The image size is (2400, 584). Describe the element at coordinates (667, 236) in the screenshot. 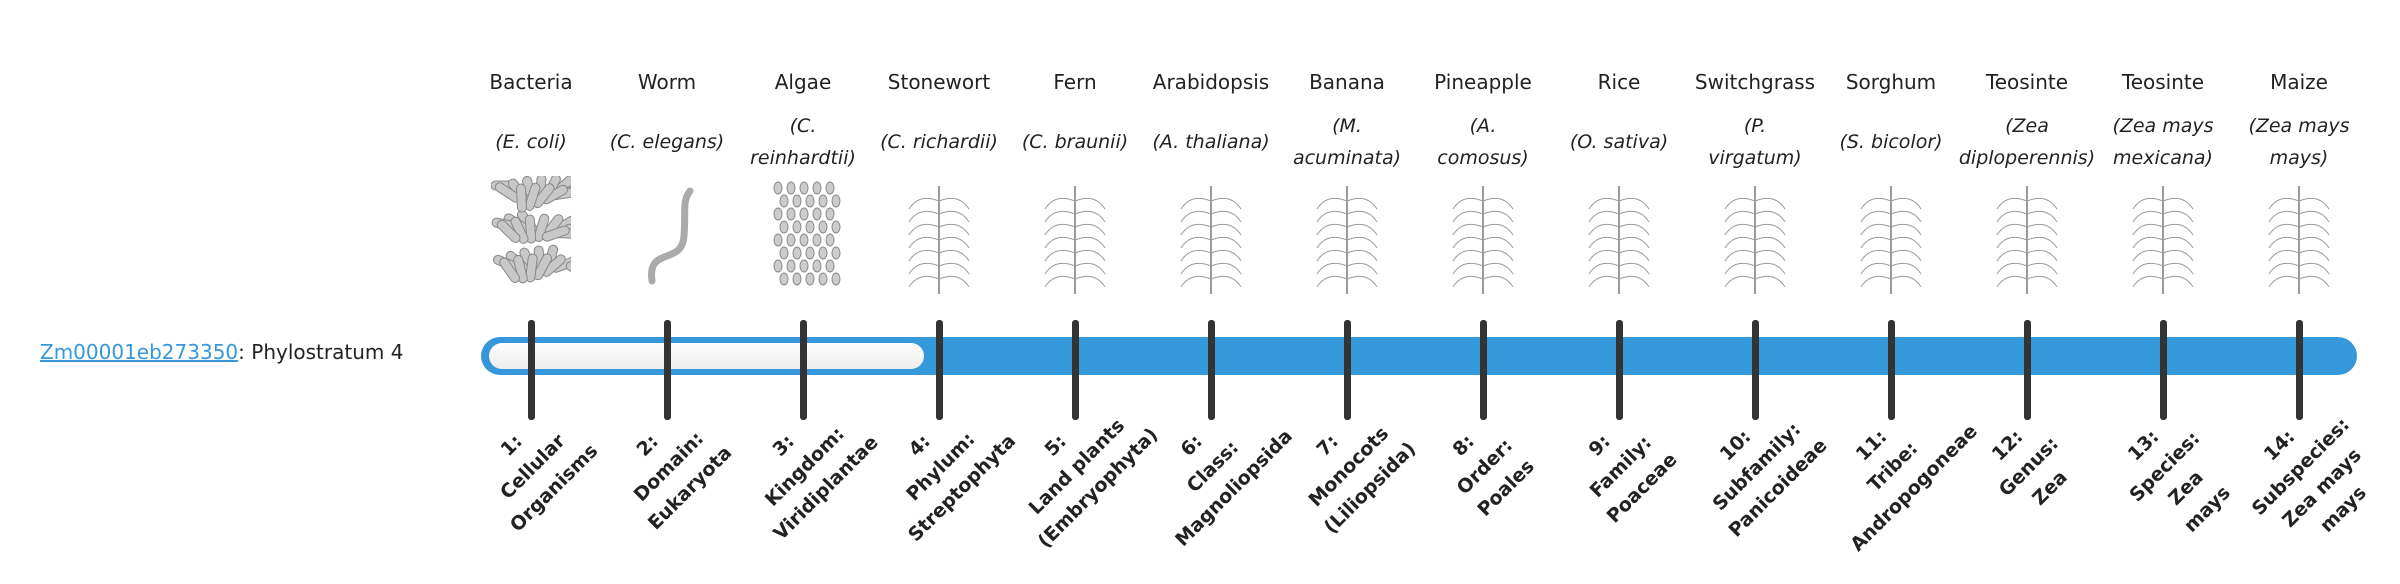

I see `worm-icon` at that location.